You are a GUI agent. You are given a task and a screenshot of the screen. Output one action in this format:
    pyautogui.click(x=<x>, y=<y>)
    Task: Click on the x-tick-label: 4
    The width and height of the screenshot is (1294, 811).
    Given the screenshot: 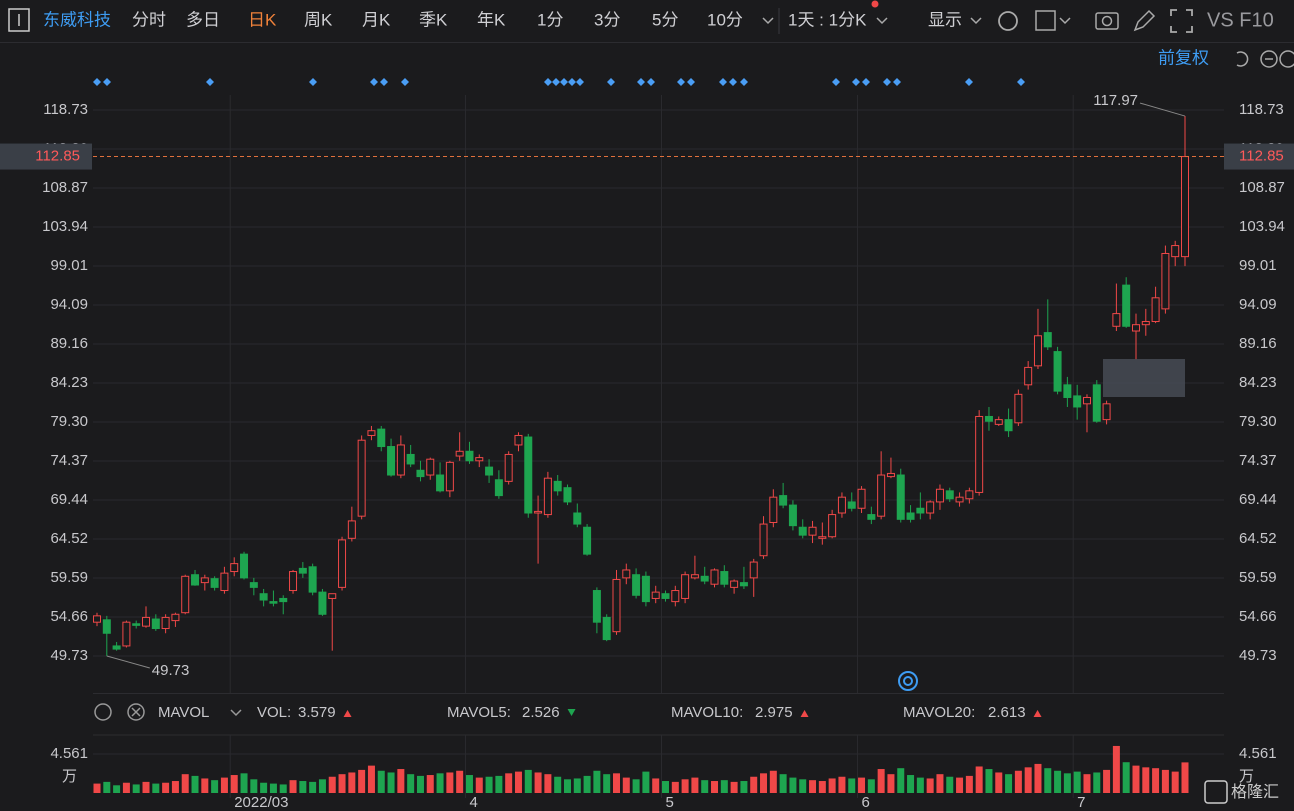 What is the action you would take?
    pyautogui.click(x=473, y=802)
    